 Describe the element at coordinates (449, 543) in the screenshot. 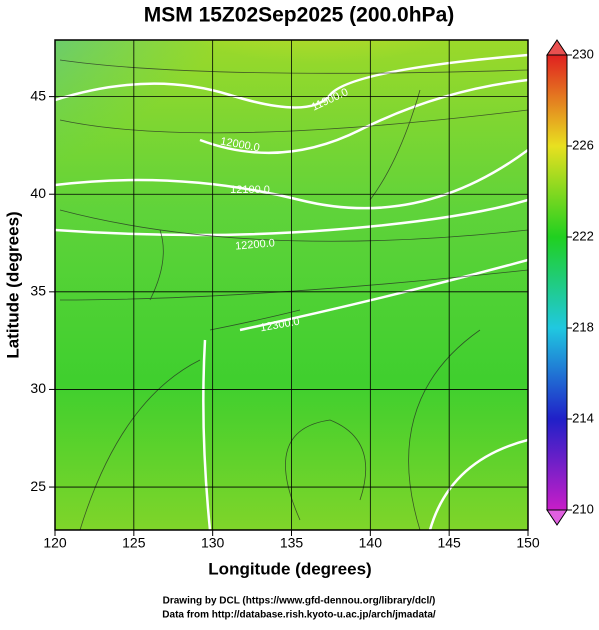

I see `x-tick-label: 145` at that location.